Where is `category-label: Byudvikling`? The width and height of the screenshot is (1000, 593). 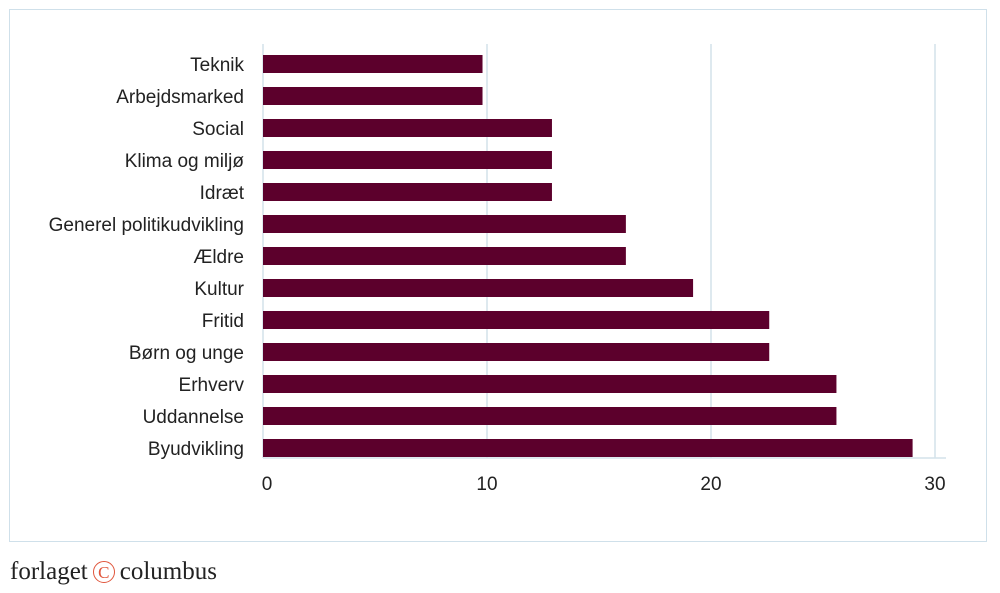 category-label: Byudvikling is located at coordinates (196, 449).